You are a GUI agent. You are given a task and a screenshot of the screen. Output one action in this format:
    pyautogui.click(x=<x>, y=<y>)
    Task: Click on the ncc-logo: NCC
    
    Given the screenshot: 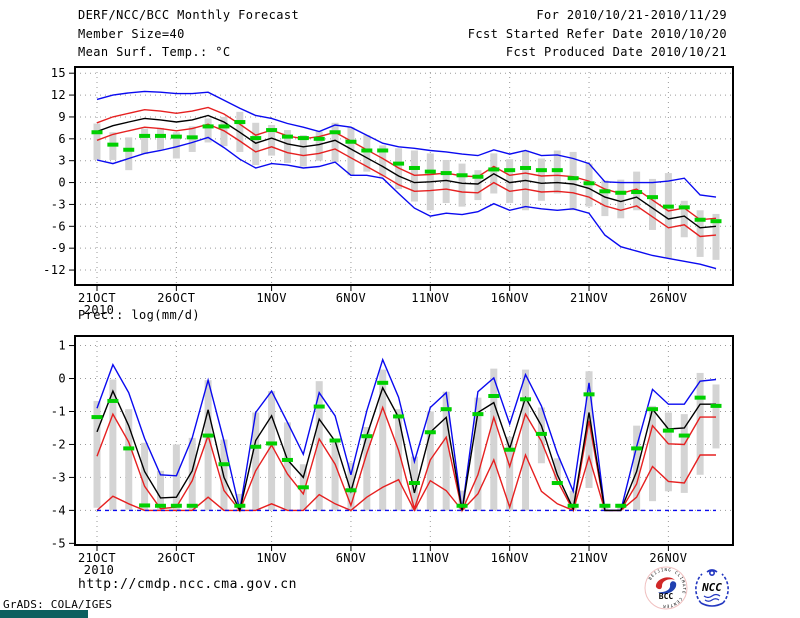 What is the action you would take?
    pyautogui.click(x=712, y=588)
    